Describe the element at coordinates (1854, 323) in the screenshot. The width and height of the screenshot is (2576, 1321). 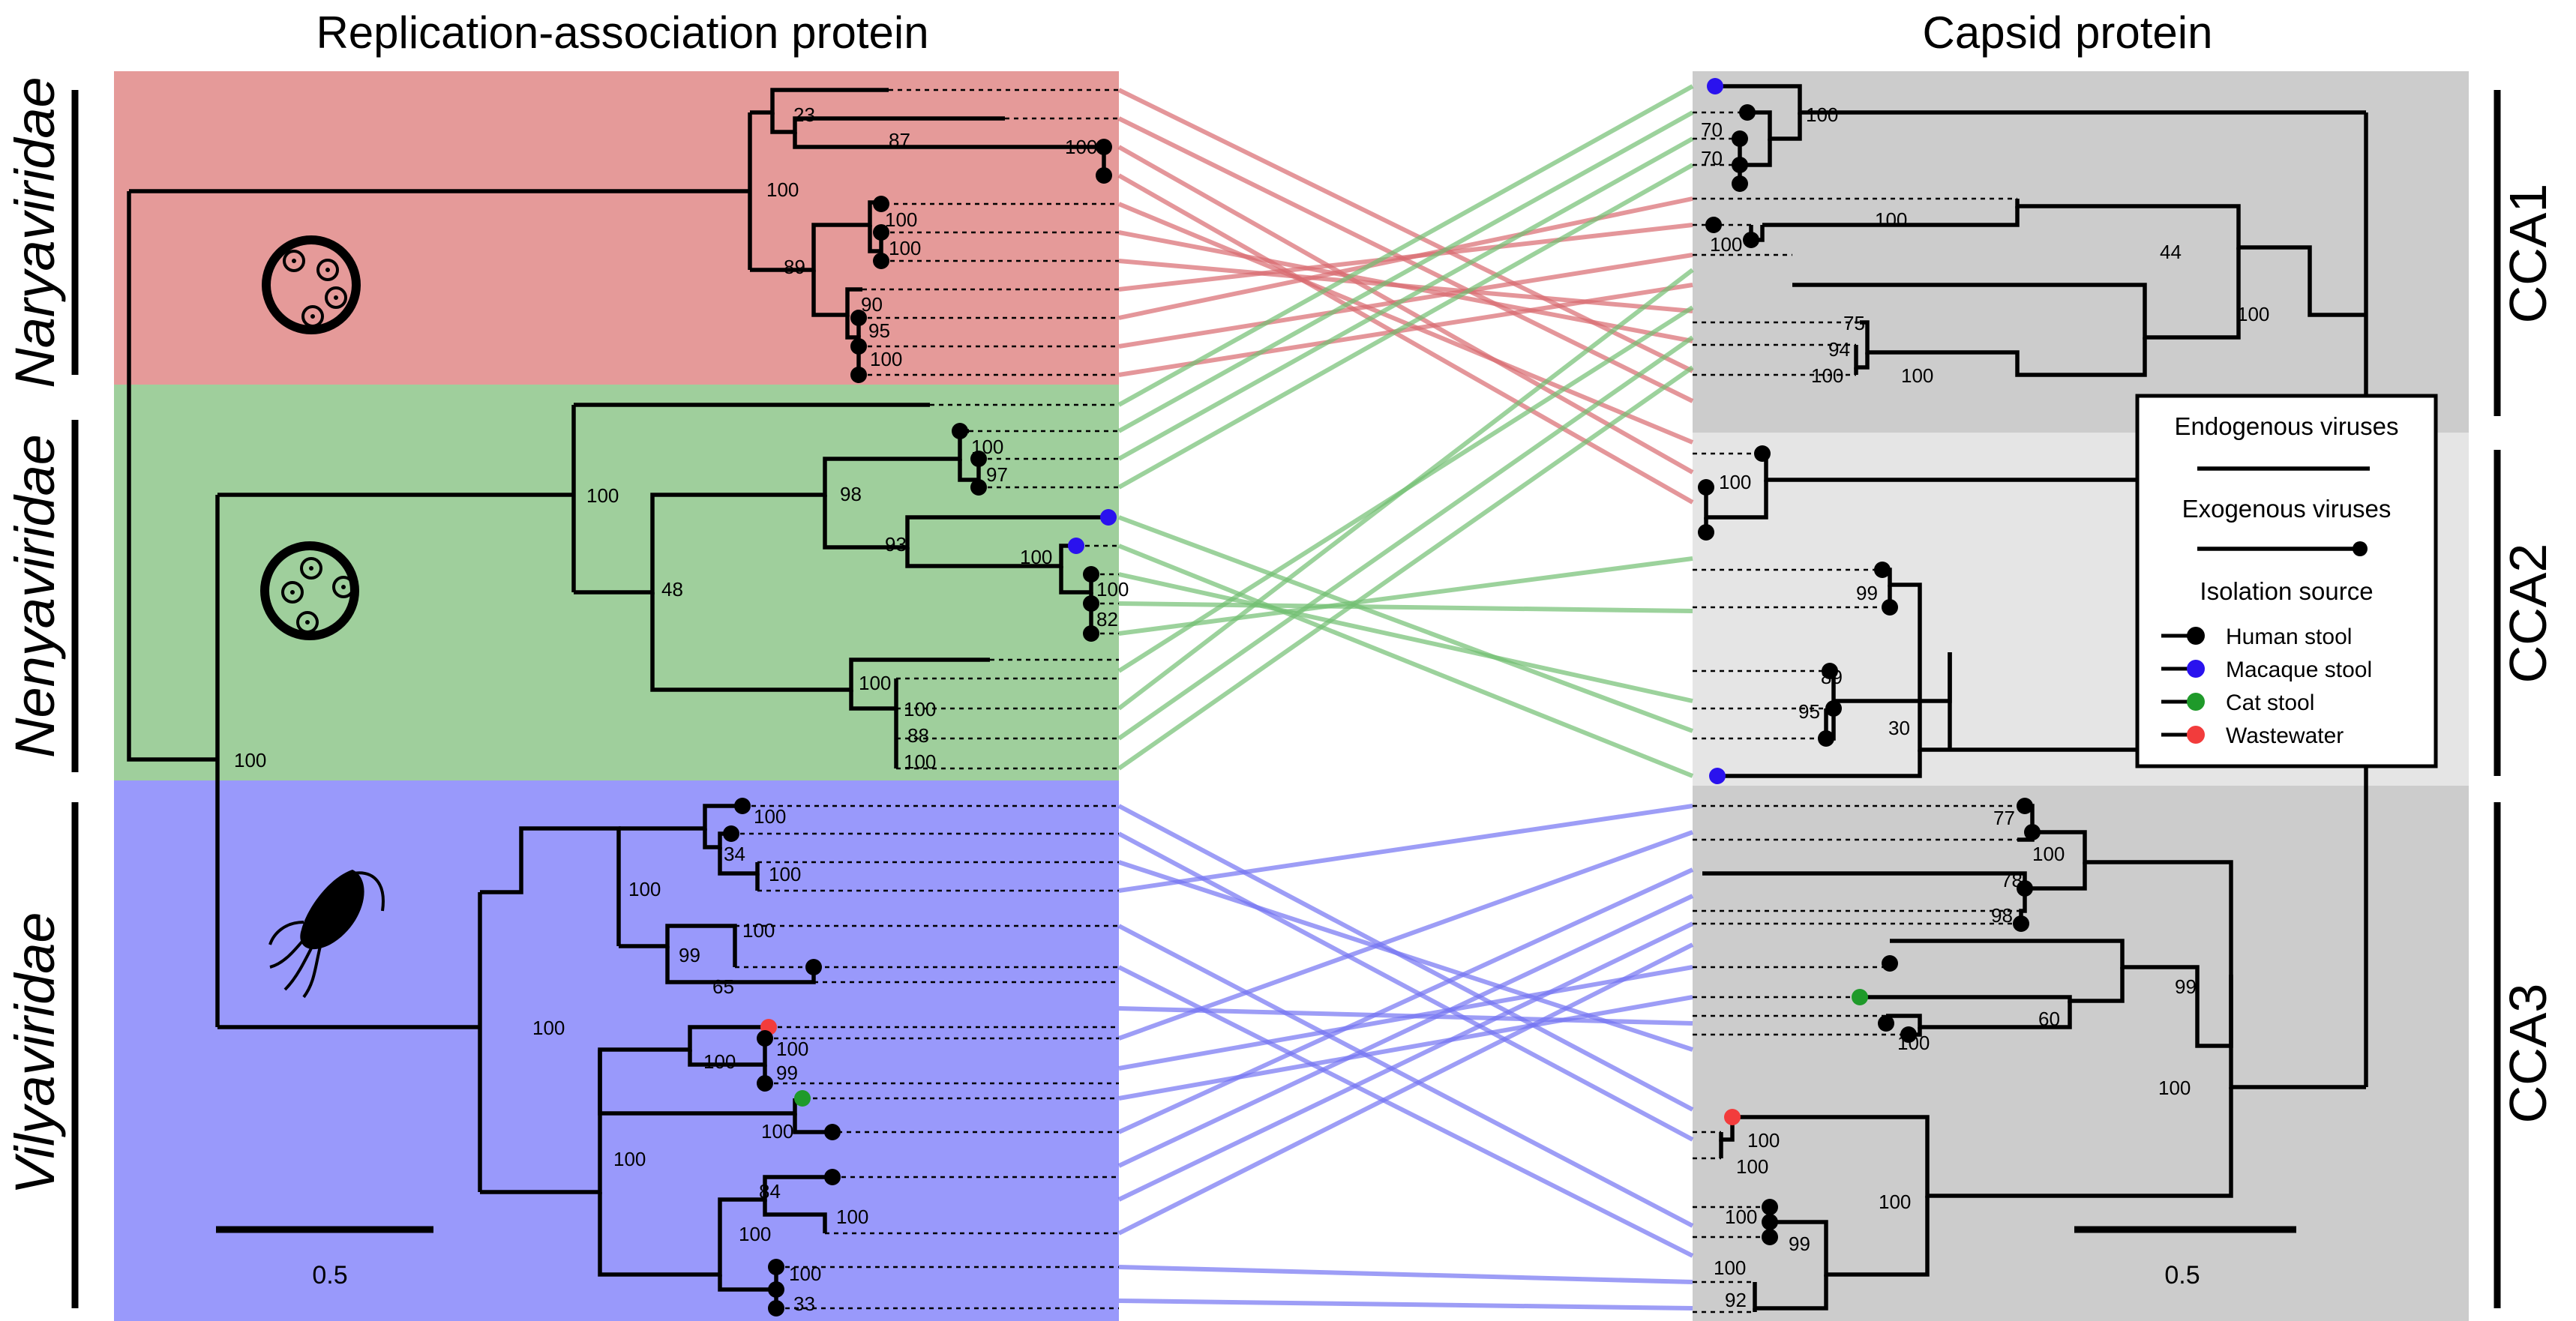
I see `support-value: 75` at that location.